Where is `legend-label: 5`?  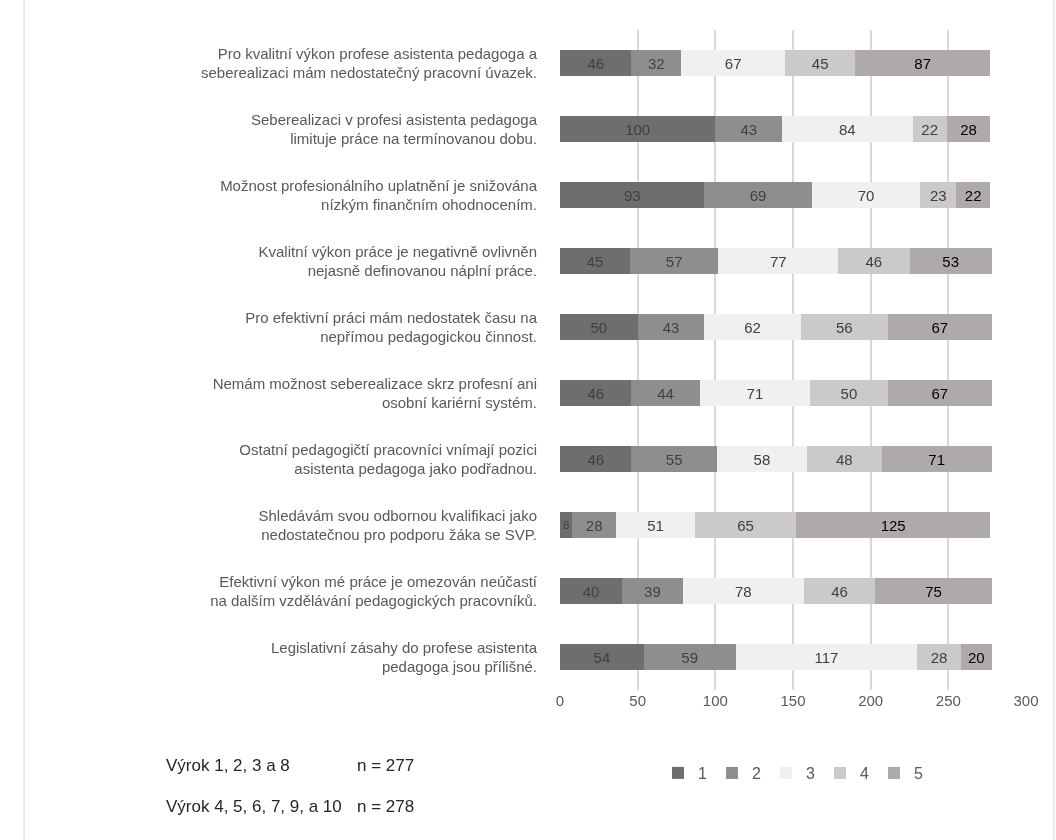 legend-label: 5 is located at coordinates (918, 774).